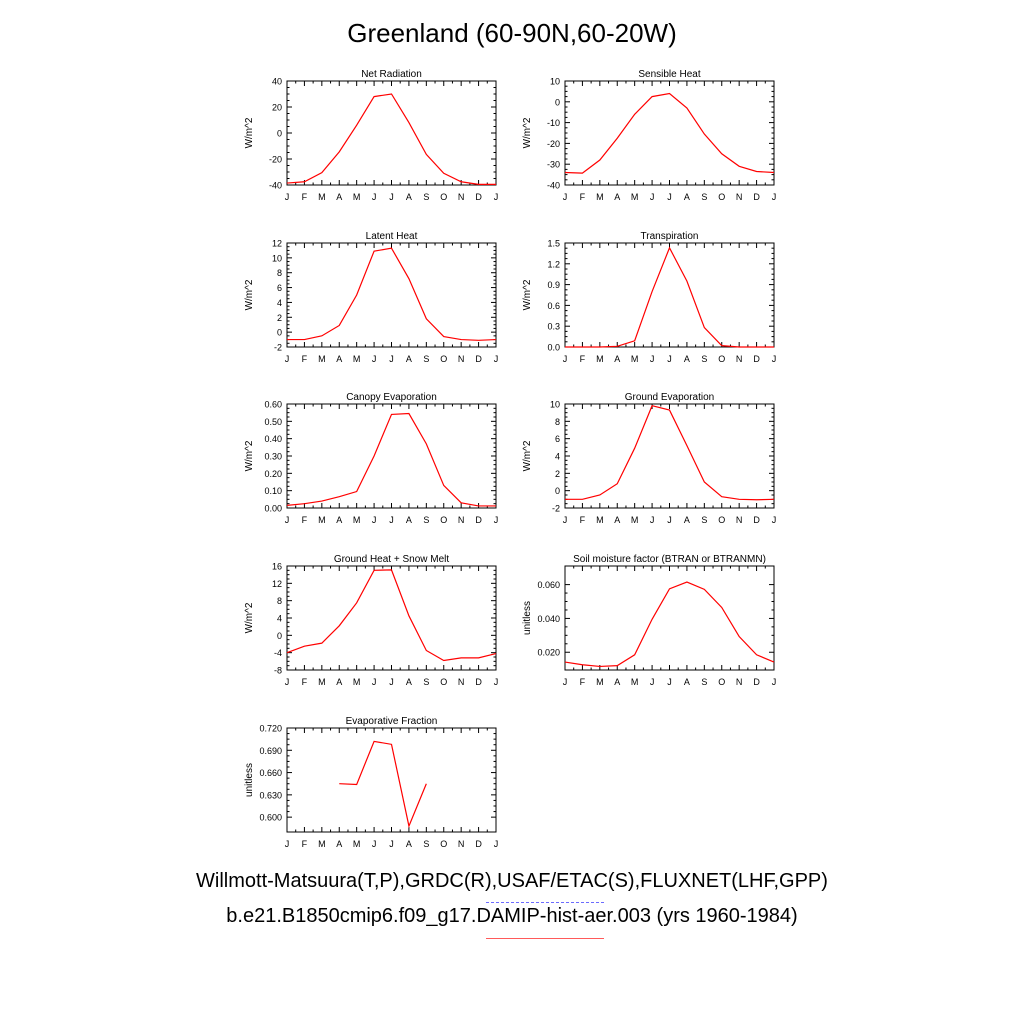 The image size is (1024, 1024). What do you see at coordinates (553, 264) in the screenshot?
I see `y-tick-label: 1.2` at bounding box center [553, 264].